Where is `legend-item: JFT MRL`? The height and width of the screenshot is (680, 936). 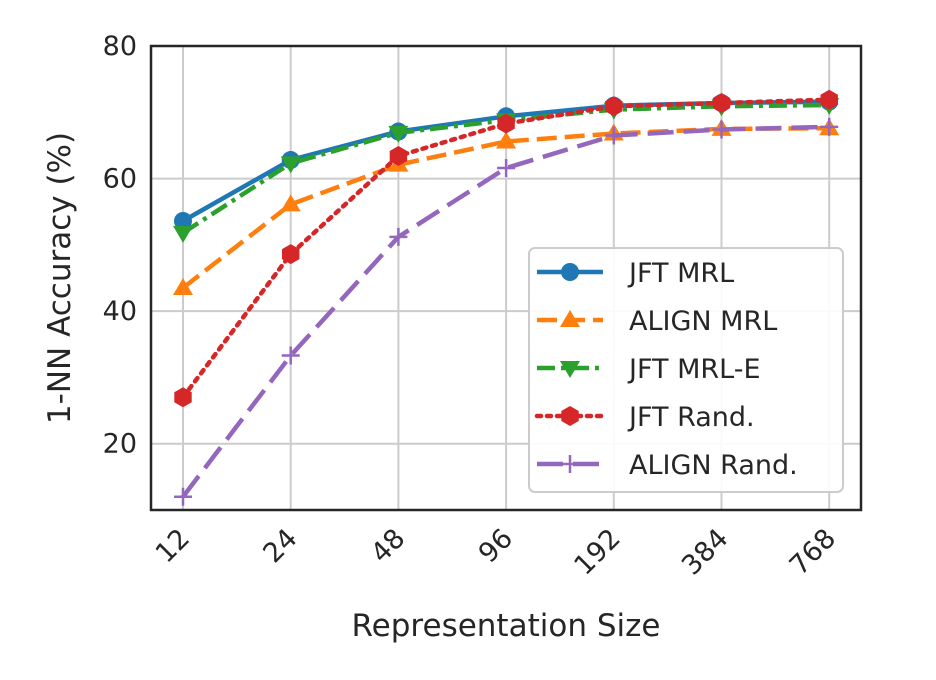 legend-item: JFT MRL is located at coordinates (635, 273).